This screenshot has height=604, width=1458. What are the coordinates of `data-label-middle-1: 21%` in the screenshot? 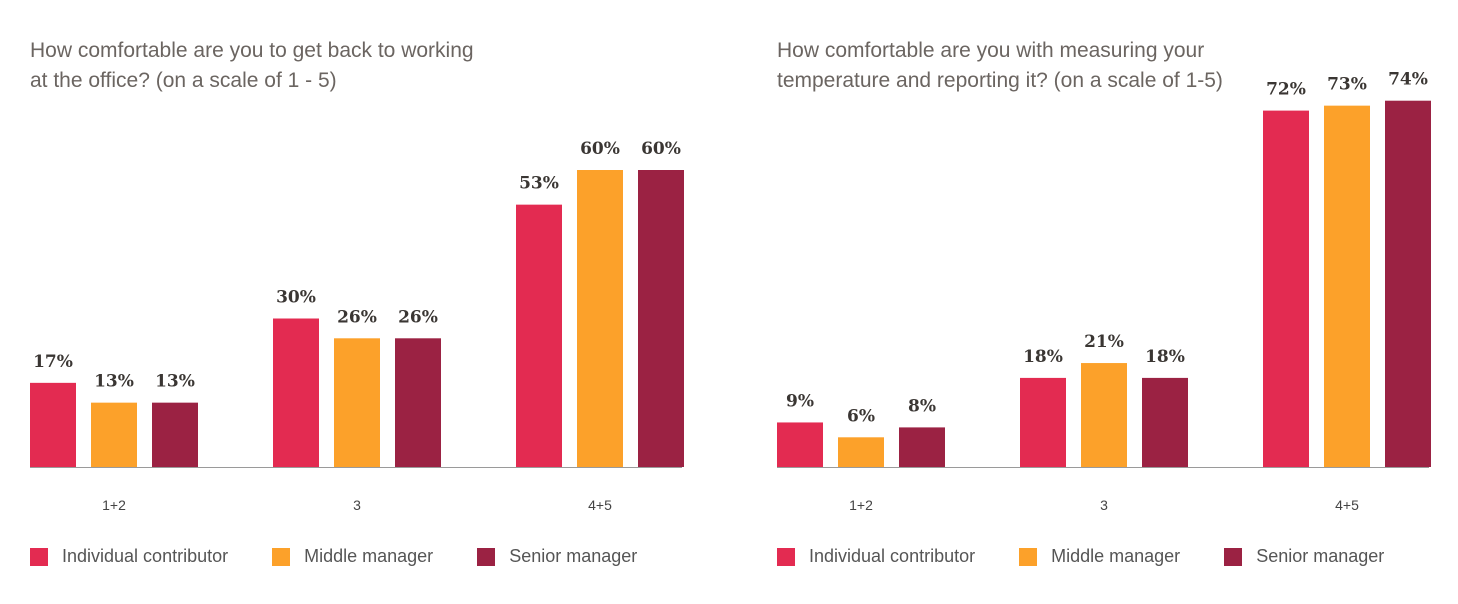 It's located at (1104, 342).